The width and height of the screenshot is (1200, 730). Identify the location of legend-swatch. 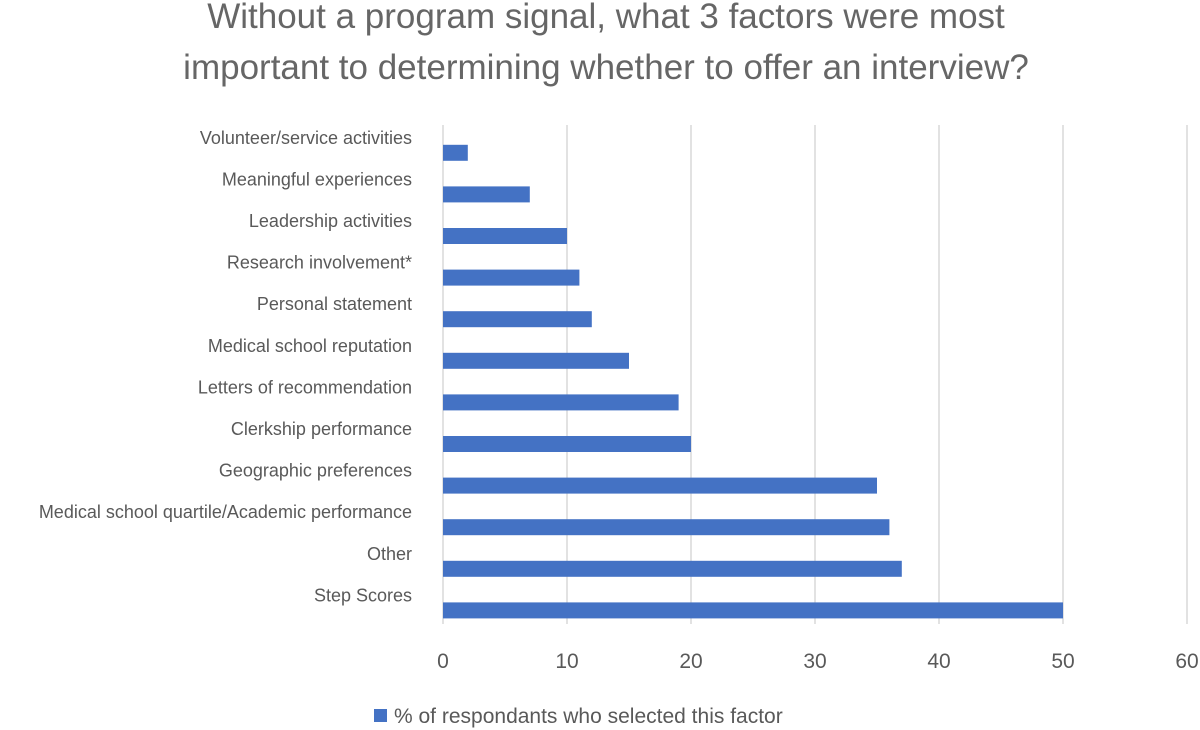
(380, 715).